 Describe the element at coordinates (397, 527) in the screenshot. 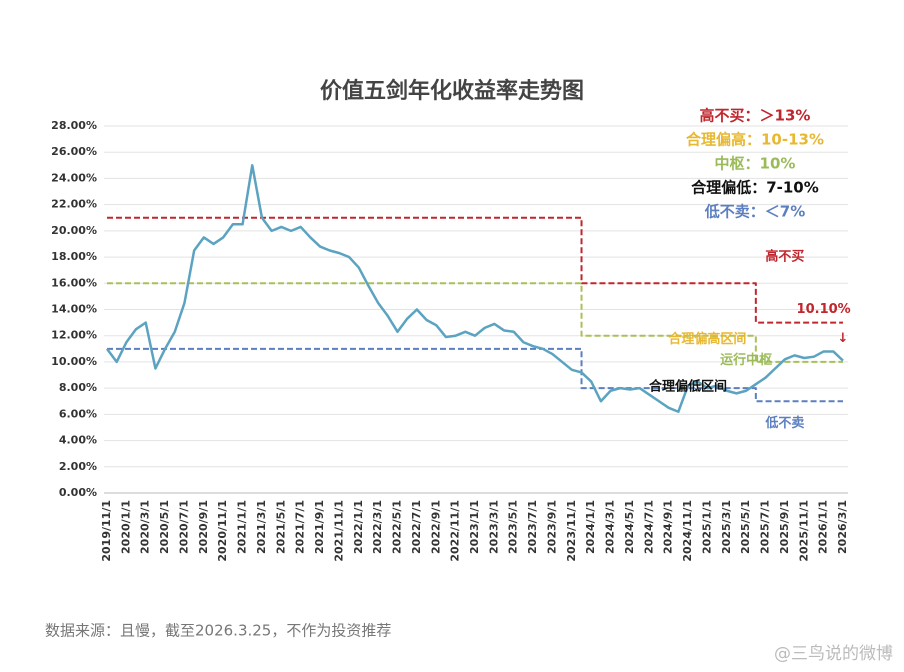

I see `x-tick-label: 2022/5/1` at that location.